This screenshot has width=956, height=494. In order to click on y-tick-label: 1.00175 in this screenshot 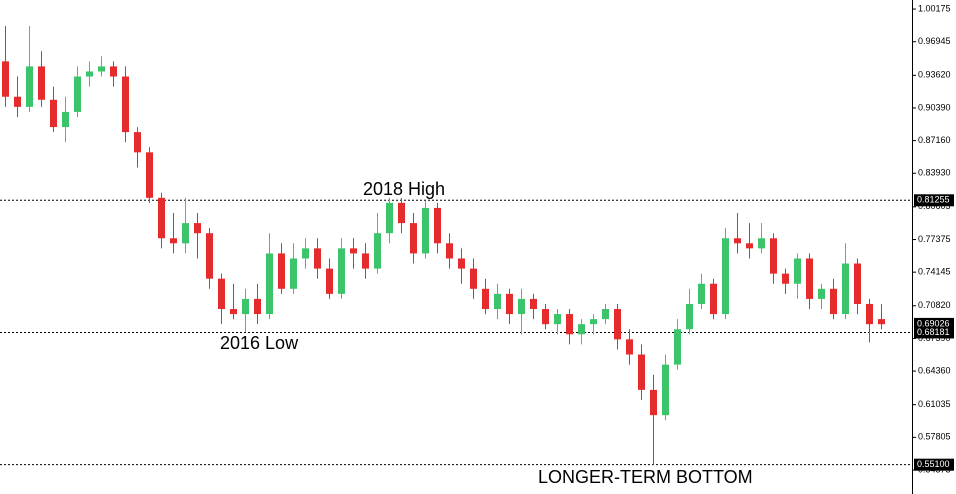, I will do `click(934, 8)`.